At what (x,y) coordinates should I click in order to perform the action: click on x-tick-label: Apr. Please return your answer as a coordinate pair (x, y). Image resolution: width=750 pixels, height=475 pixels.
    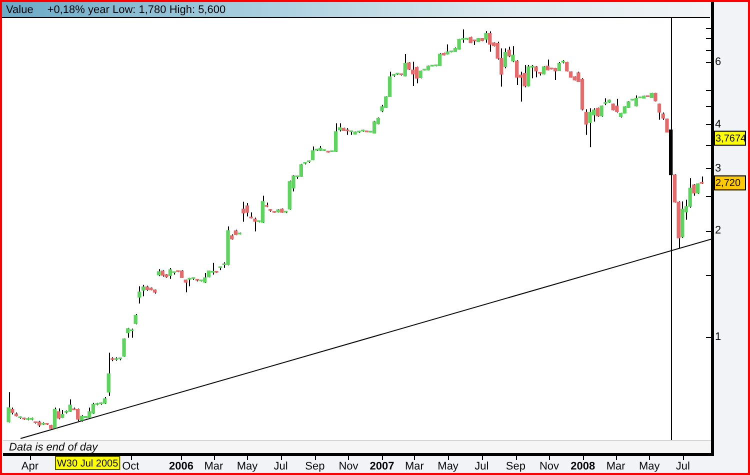
    Looking at the image, I should click on (30, 466).